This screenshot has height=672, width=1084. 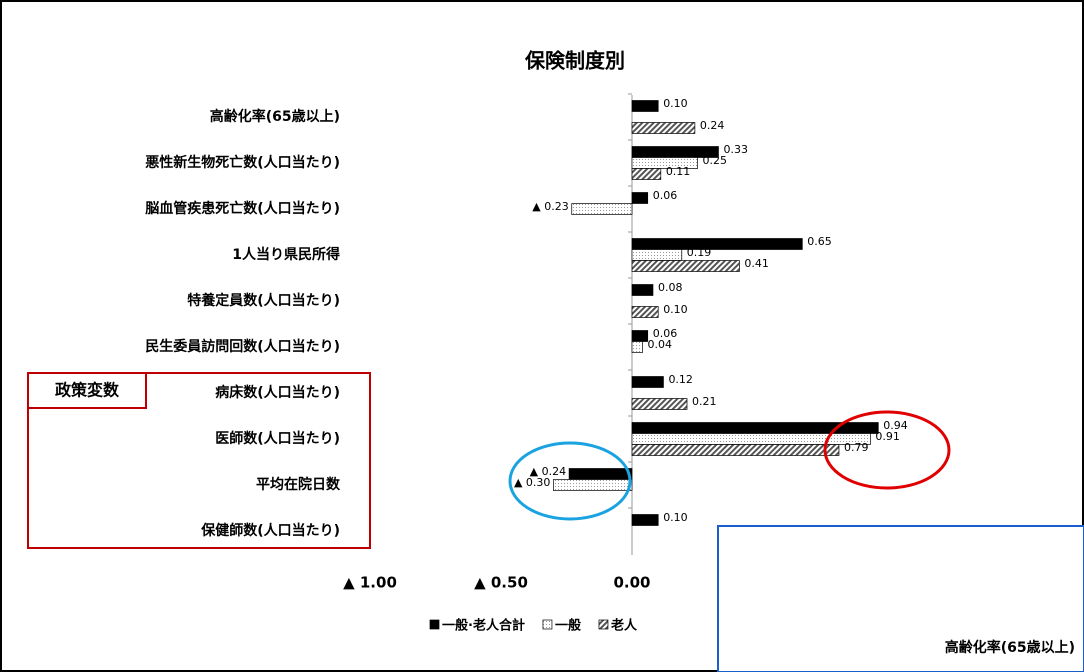 I want to click on value-label: 0.94, so click(x=895, y=425).